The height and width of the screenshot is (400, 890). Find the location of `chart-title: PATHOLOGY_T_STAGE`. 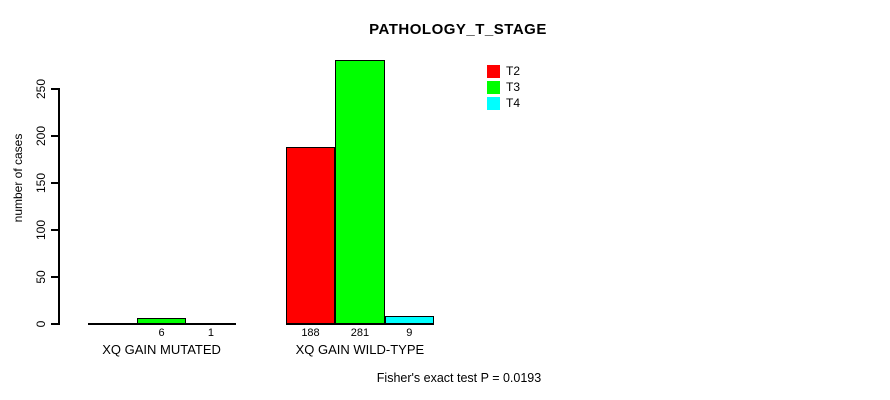

chart-title: PATHOLOGY_T_STAGE is located at coordinates (458, 29).